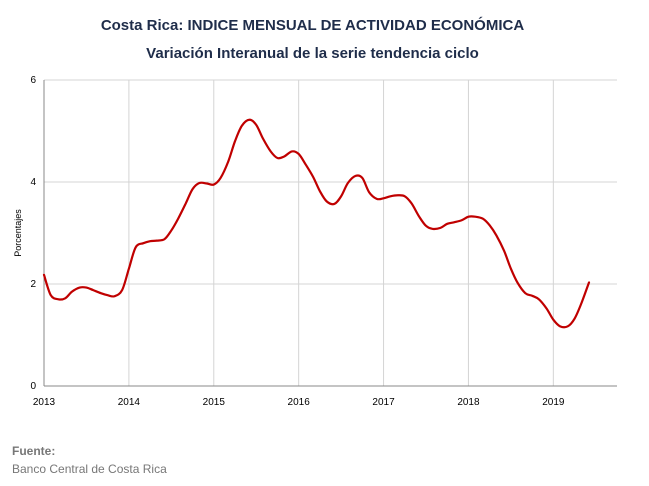 This screenshot has width=649, height=486. Describe the element at coordinates (33, 284) in the screenshot. I see `y-tick-label: 2` at that location.